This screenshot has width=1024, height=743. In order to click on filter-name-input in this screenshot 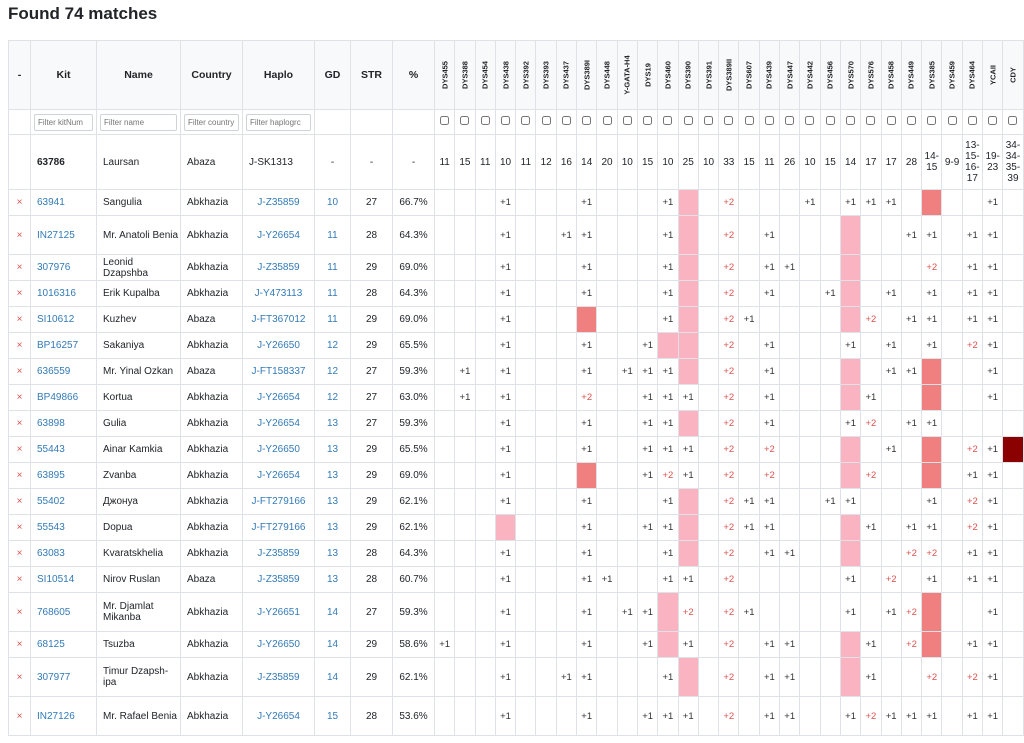, I will do `click(138, 122)`.